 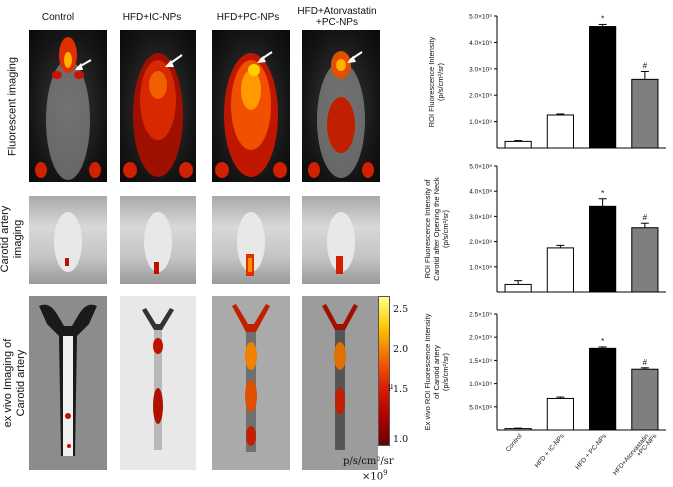 I want to click on chart-0-tick-label: 4.0×10⁹, so click(x=480, y=43).